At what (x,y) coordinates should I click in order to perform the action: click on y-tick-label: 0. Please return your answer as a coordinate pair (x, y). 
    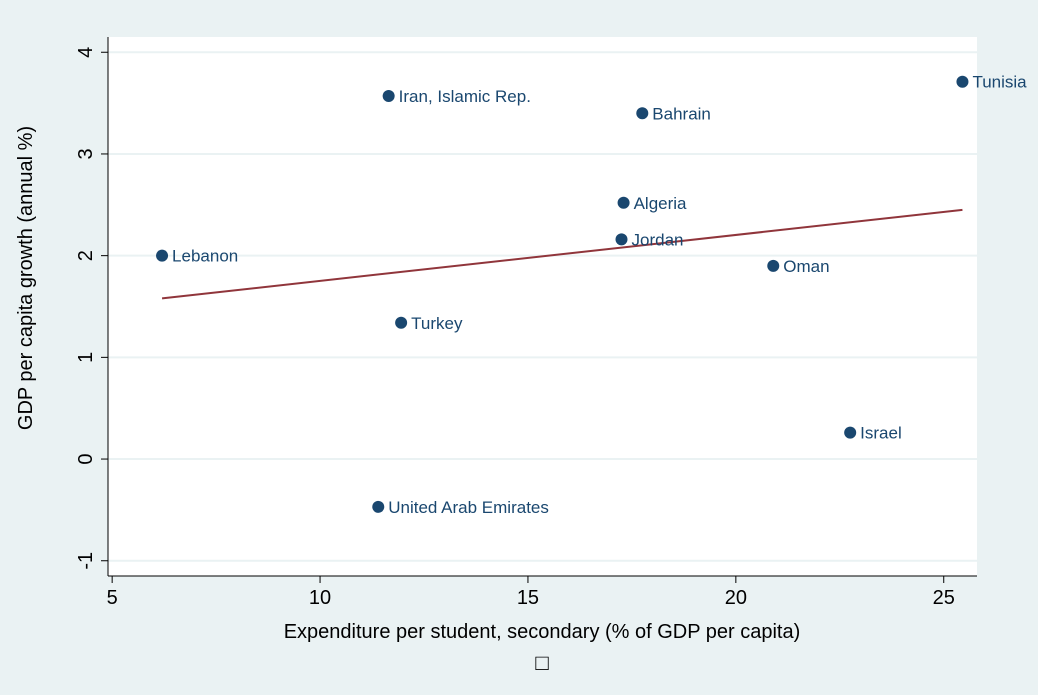
    Looking at the image, I should click on (86, 458).